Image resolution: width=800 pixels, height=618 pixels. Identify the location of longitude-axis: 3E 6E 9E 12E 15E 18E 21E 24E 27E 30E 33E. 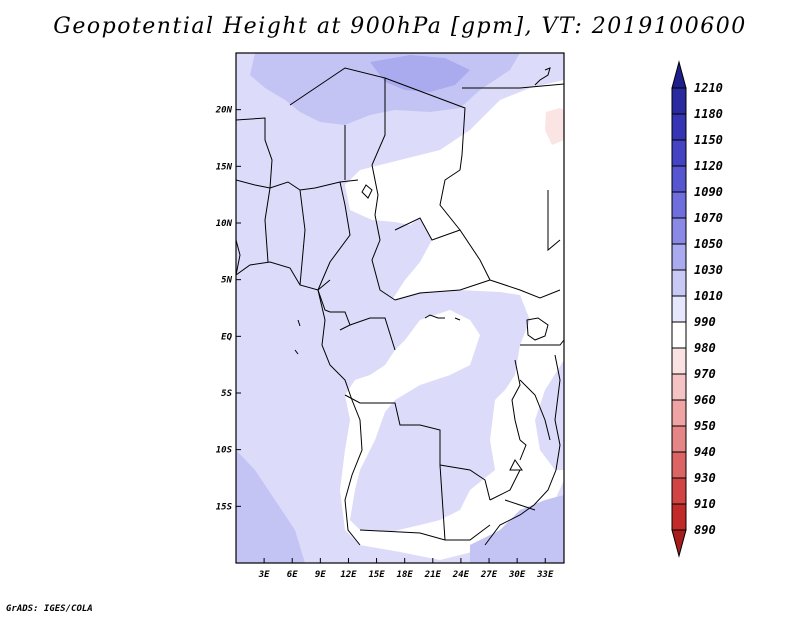
(406, 569).